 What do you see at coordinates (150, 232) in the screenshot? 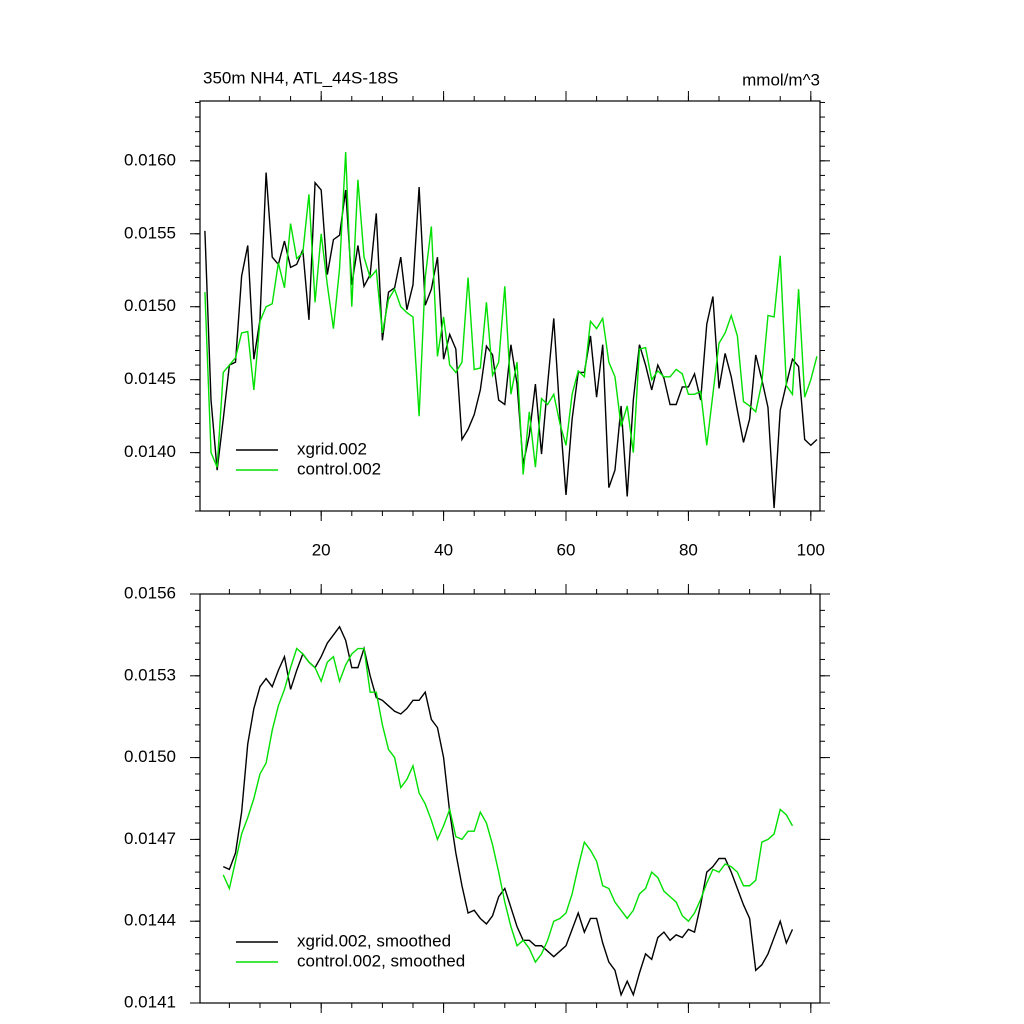
I see `y-tick-label: 0.0155` at bounding box center [150, 232].